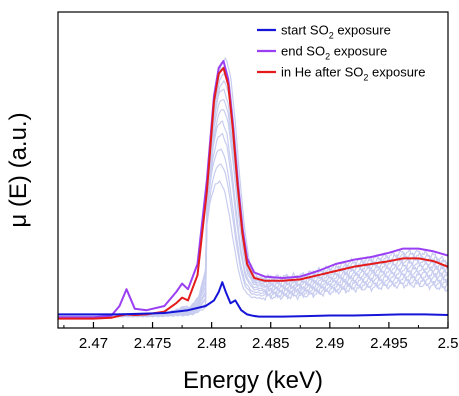  Describe the element at coordinates (253, 380) in the screenshot. I see `x-axis-label: Energy (keV)` at that location.